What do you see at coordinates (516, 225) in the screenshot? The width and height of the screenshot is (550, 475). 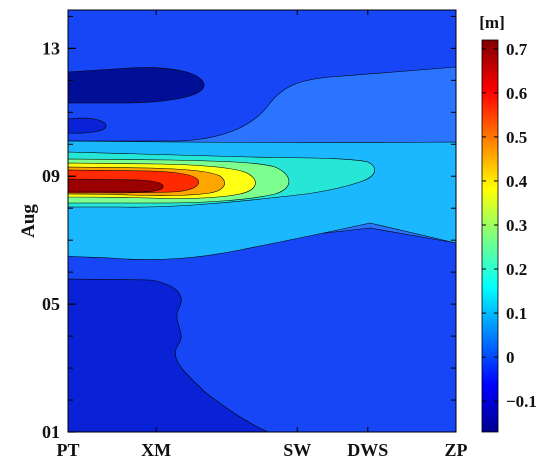 I see `colorbar-tick-label: 0.3` at bounding box center [516, 225].